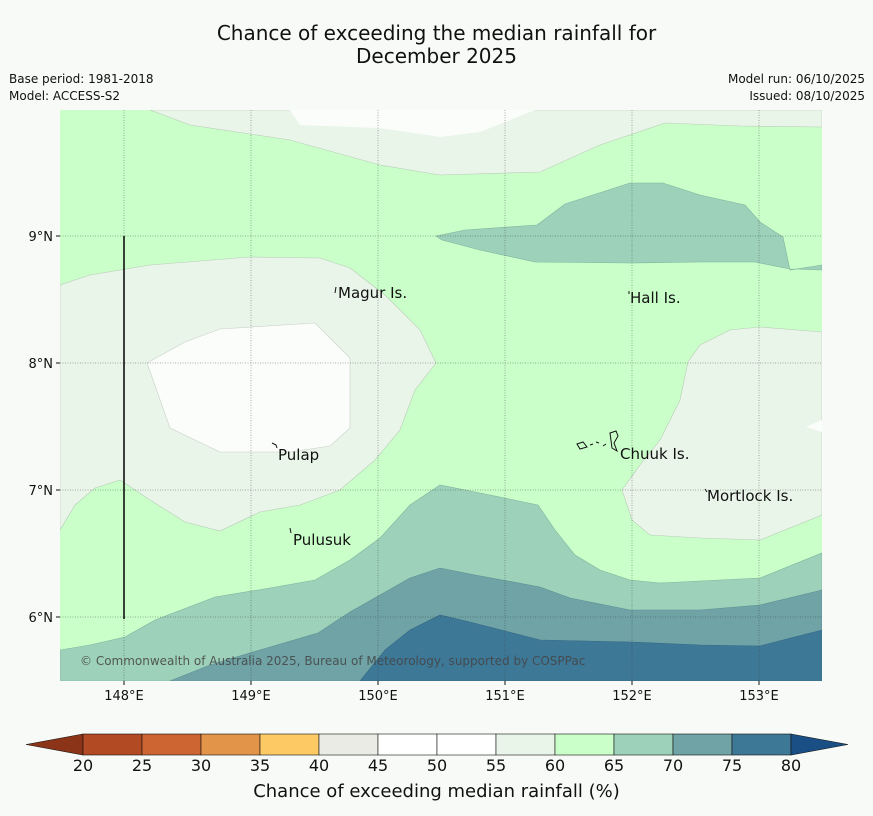 This screenshot has height=816, width=873. Describe the element at coordinates (65, 96) in the screenshot. I see `model-name: Model: ACCESS-S2` at that location.